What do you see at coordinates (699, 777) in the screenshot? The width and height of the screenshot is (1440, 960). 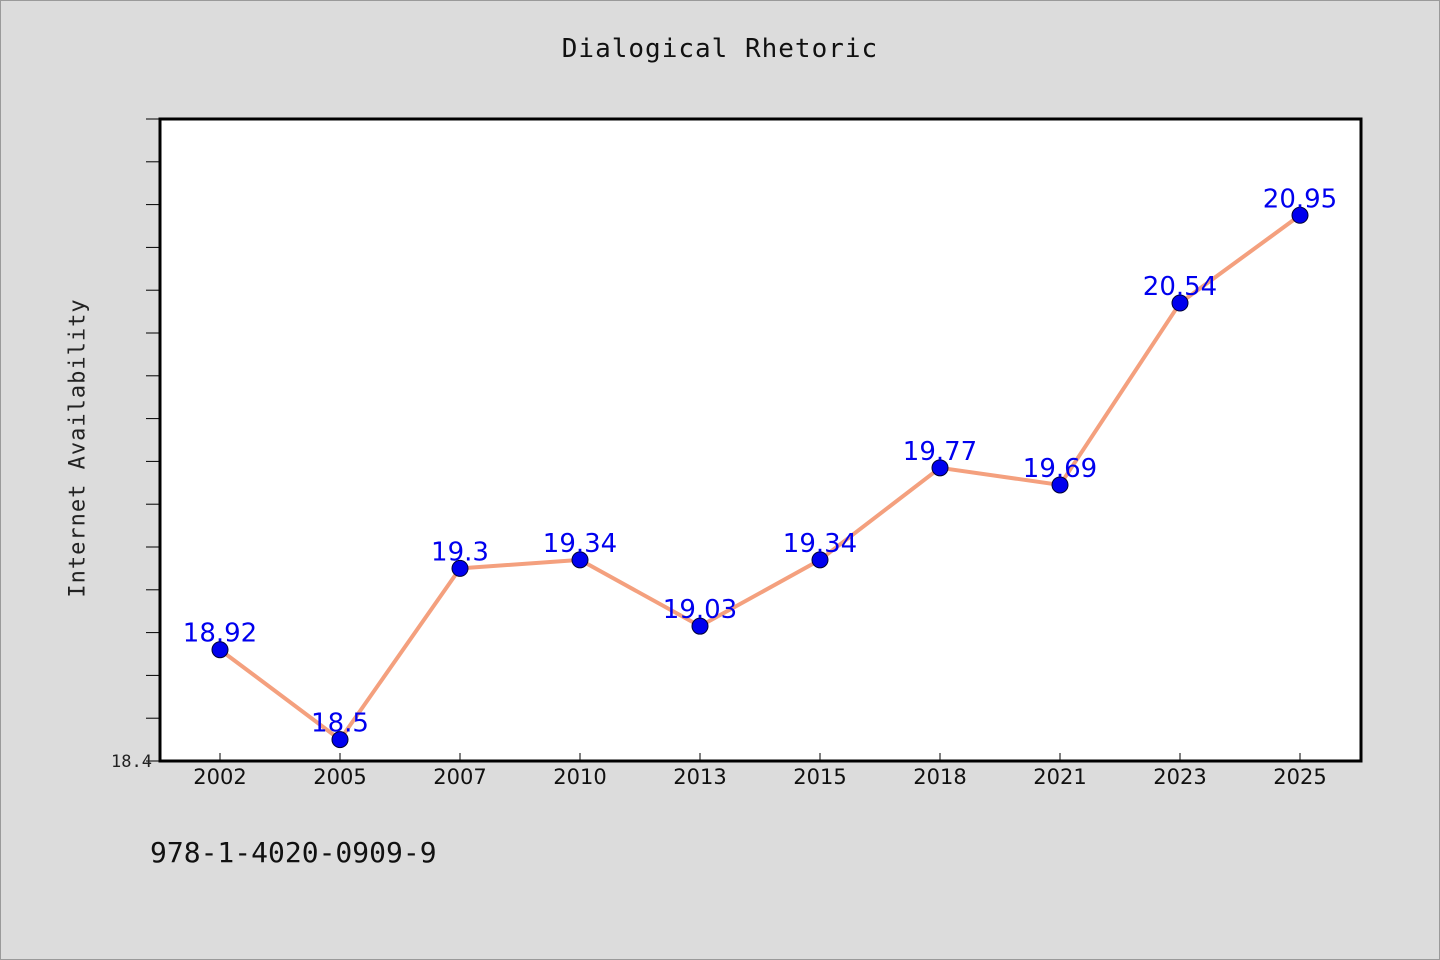 I see `x-tick-label: 2013` at bounding box center [699, 777].